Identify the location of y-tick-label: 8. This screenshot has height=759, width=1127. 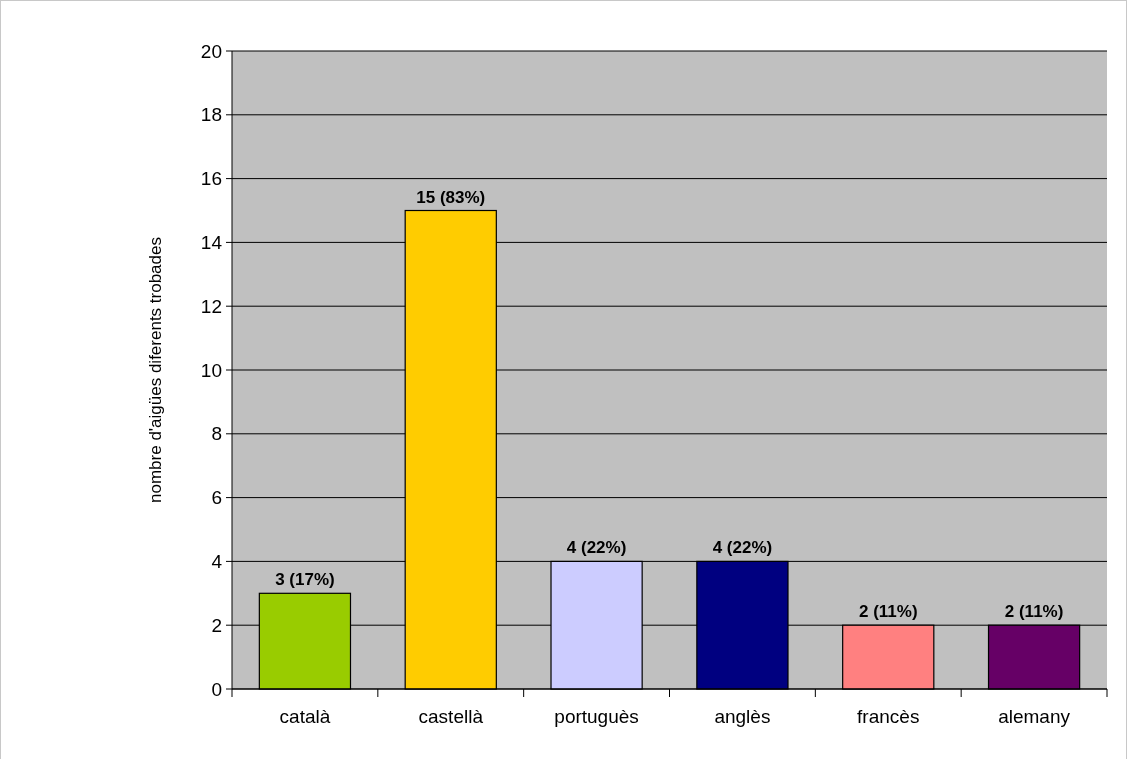
(216, 434).